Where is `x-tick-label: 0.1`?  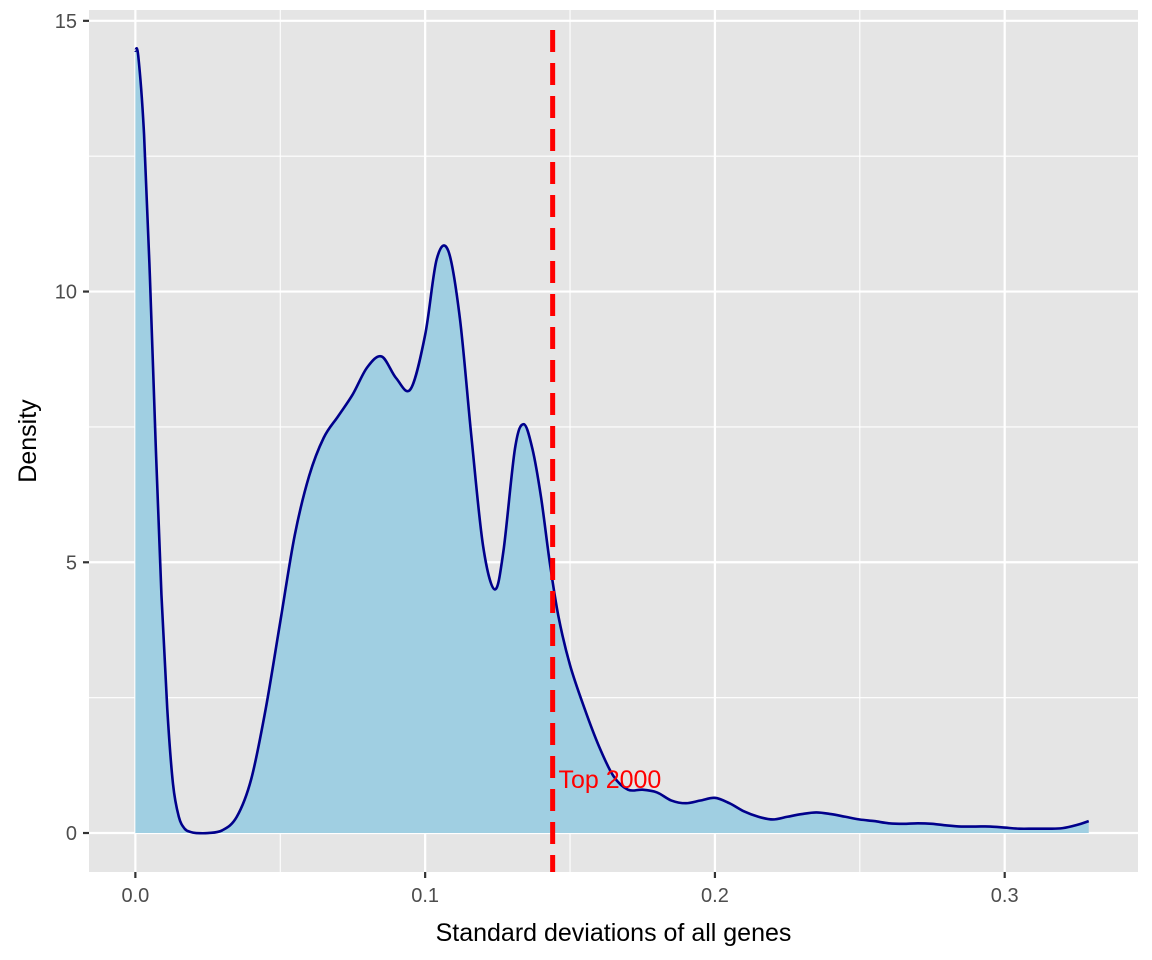 x-tick-label: 0.1 is located at coordinates (425, 896).